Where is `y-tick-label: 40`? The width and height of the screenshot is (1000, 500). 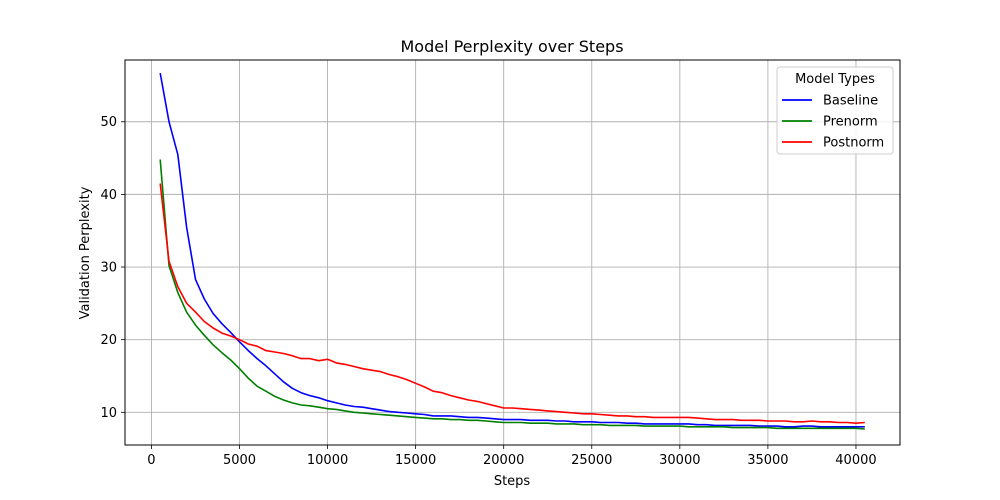
y-tick-label: 40 is located at coordinates (108, 195).